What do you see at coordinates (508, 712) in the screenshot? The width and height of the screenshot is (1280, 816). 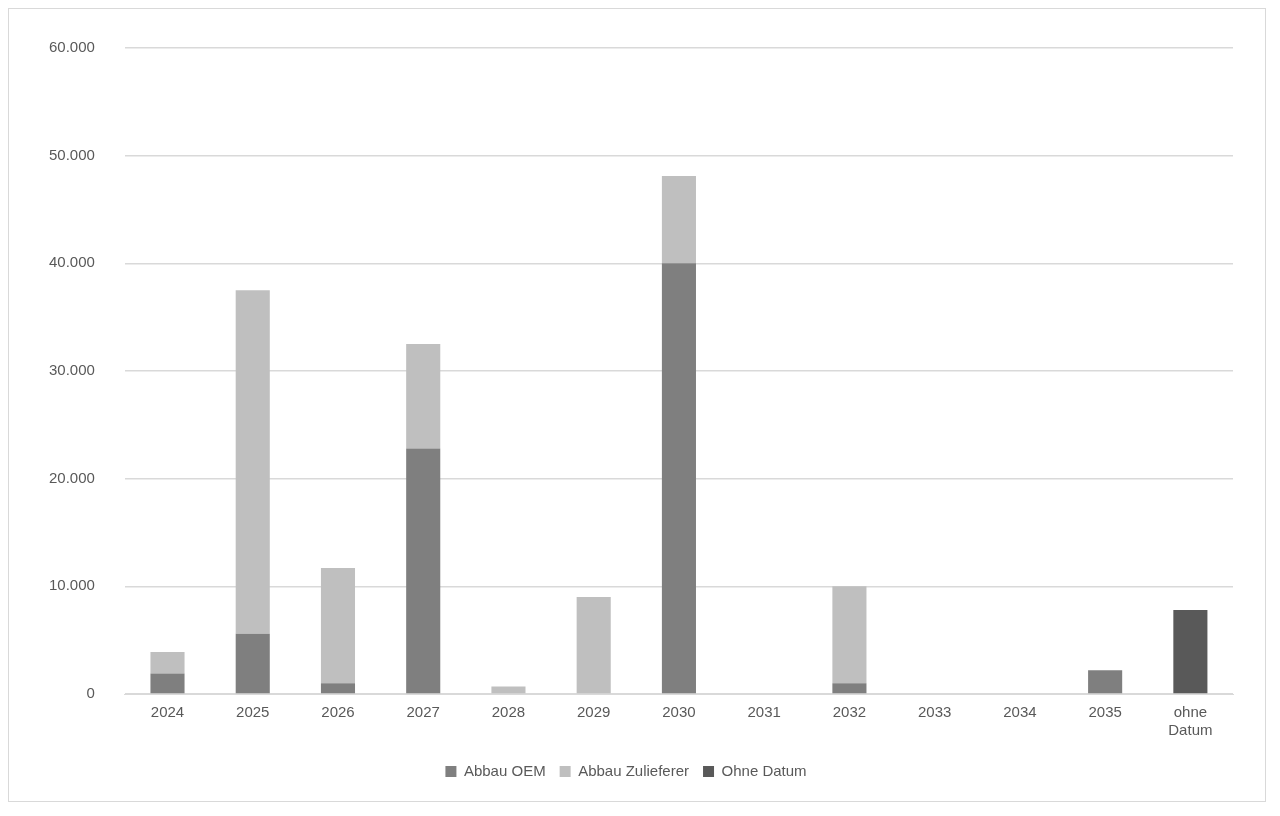 I see `x-tick-label: 2028` at bounding box center [508, 712].